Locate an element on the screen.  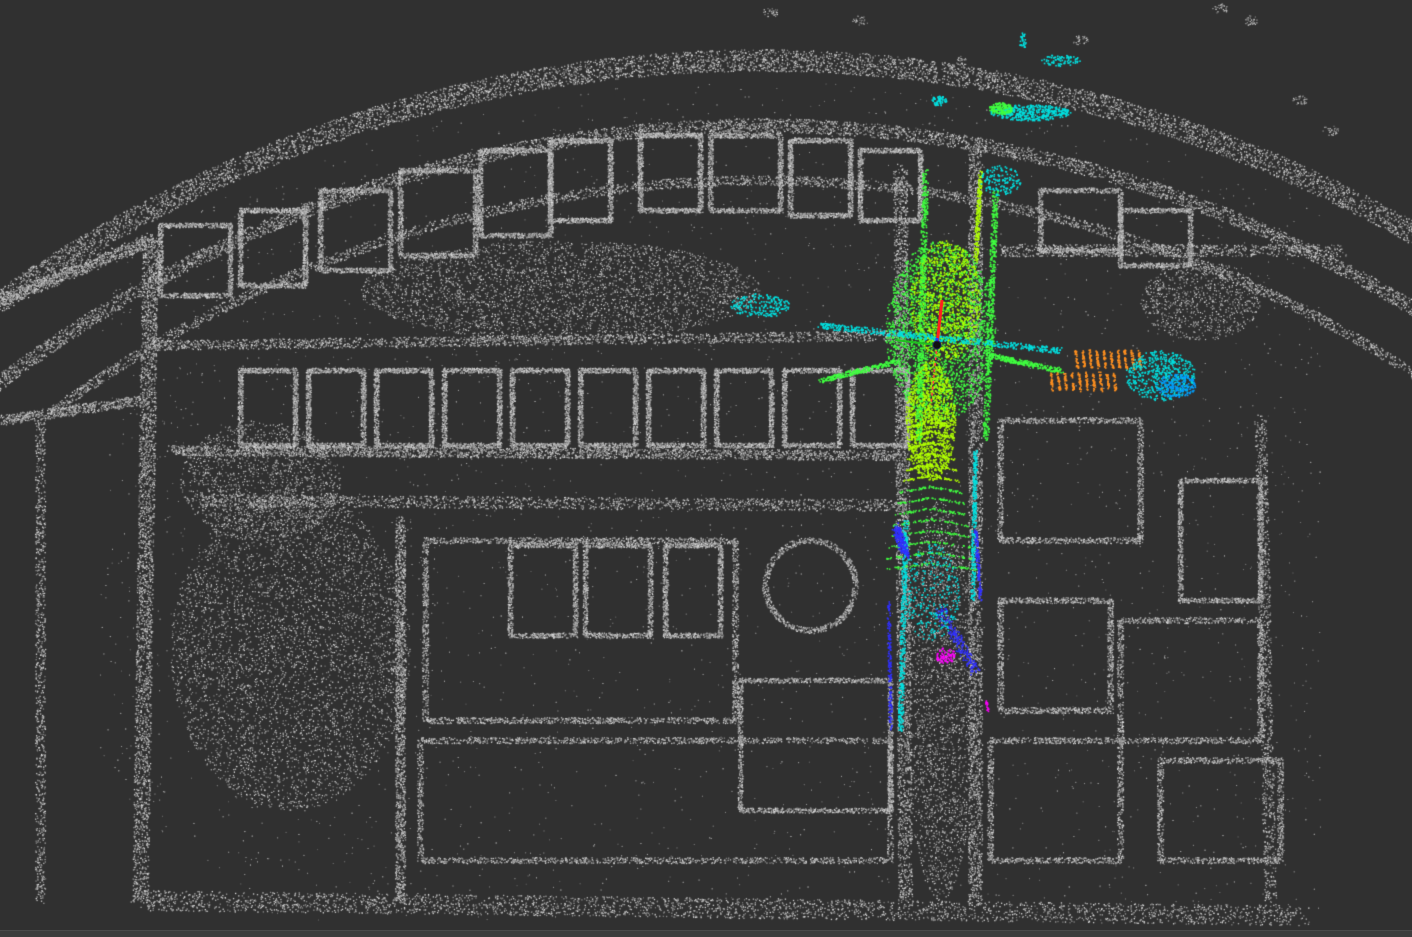
viewport-bottom-edge is located at coordinates (706, 933).